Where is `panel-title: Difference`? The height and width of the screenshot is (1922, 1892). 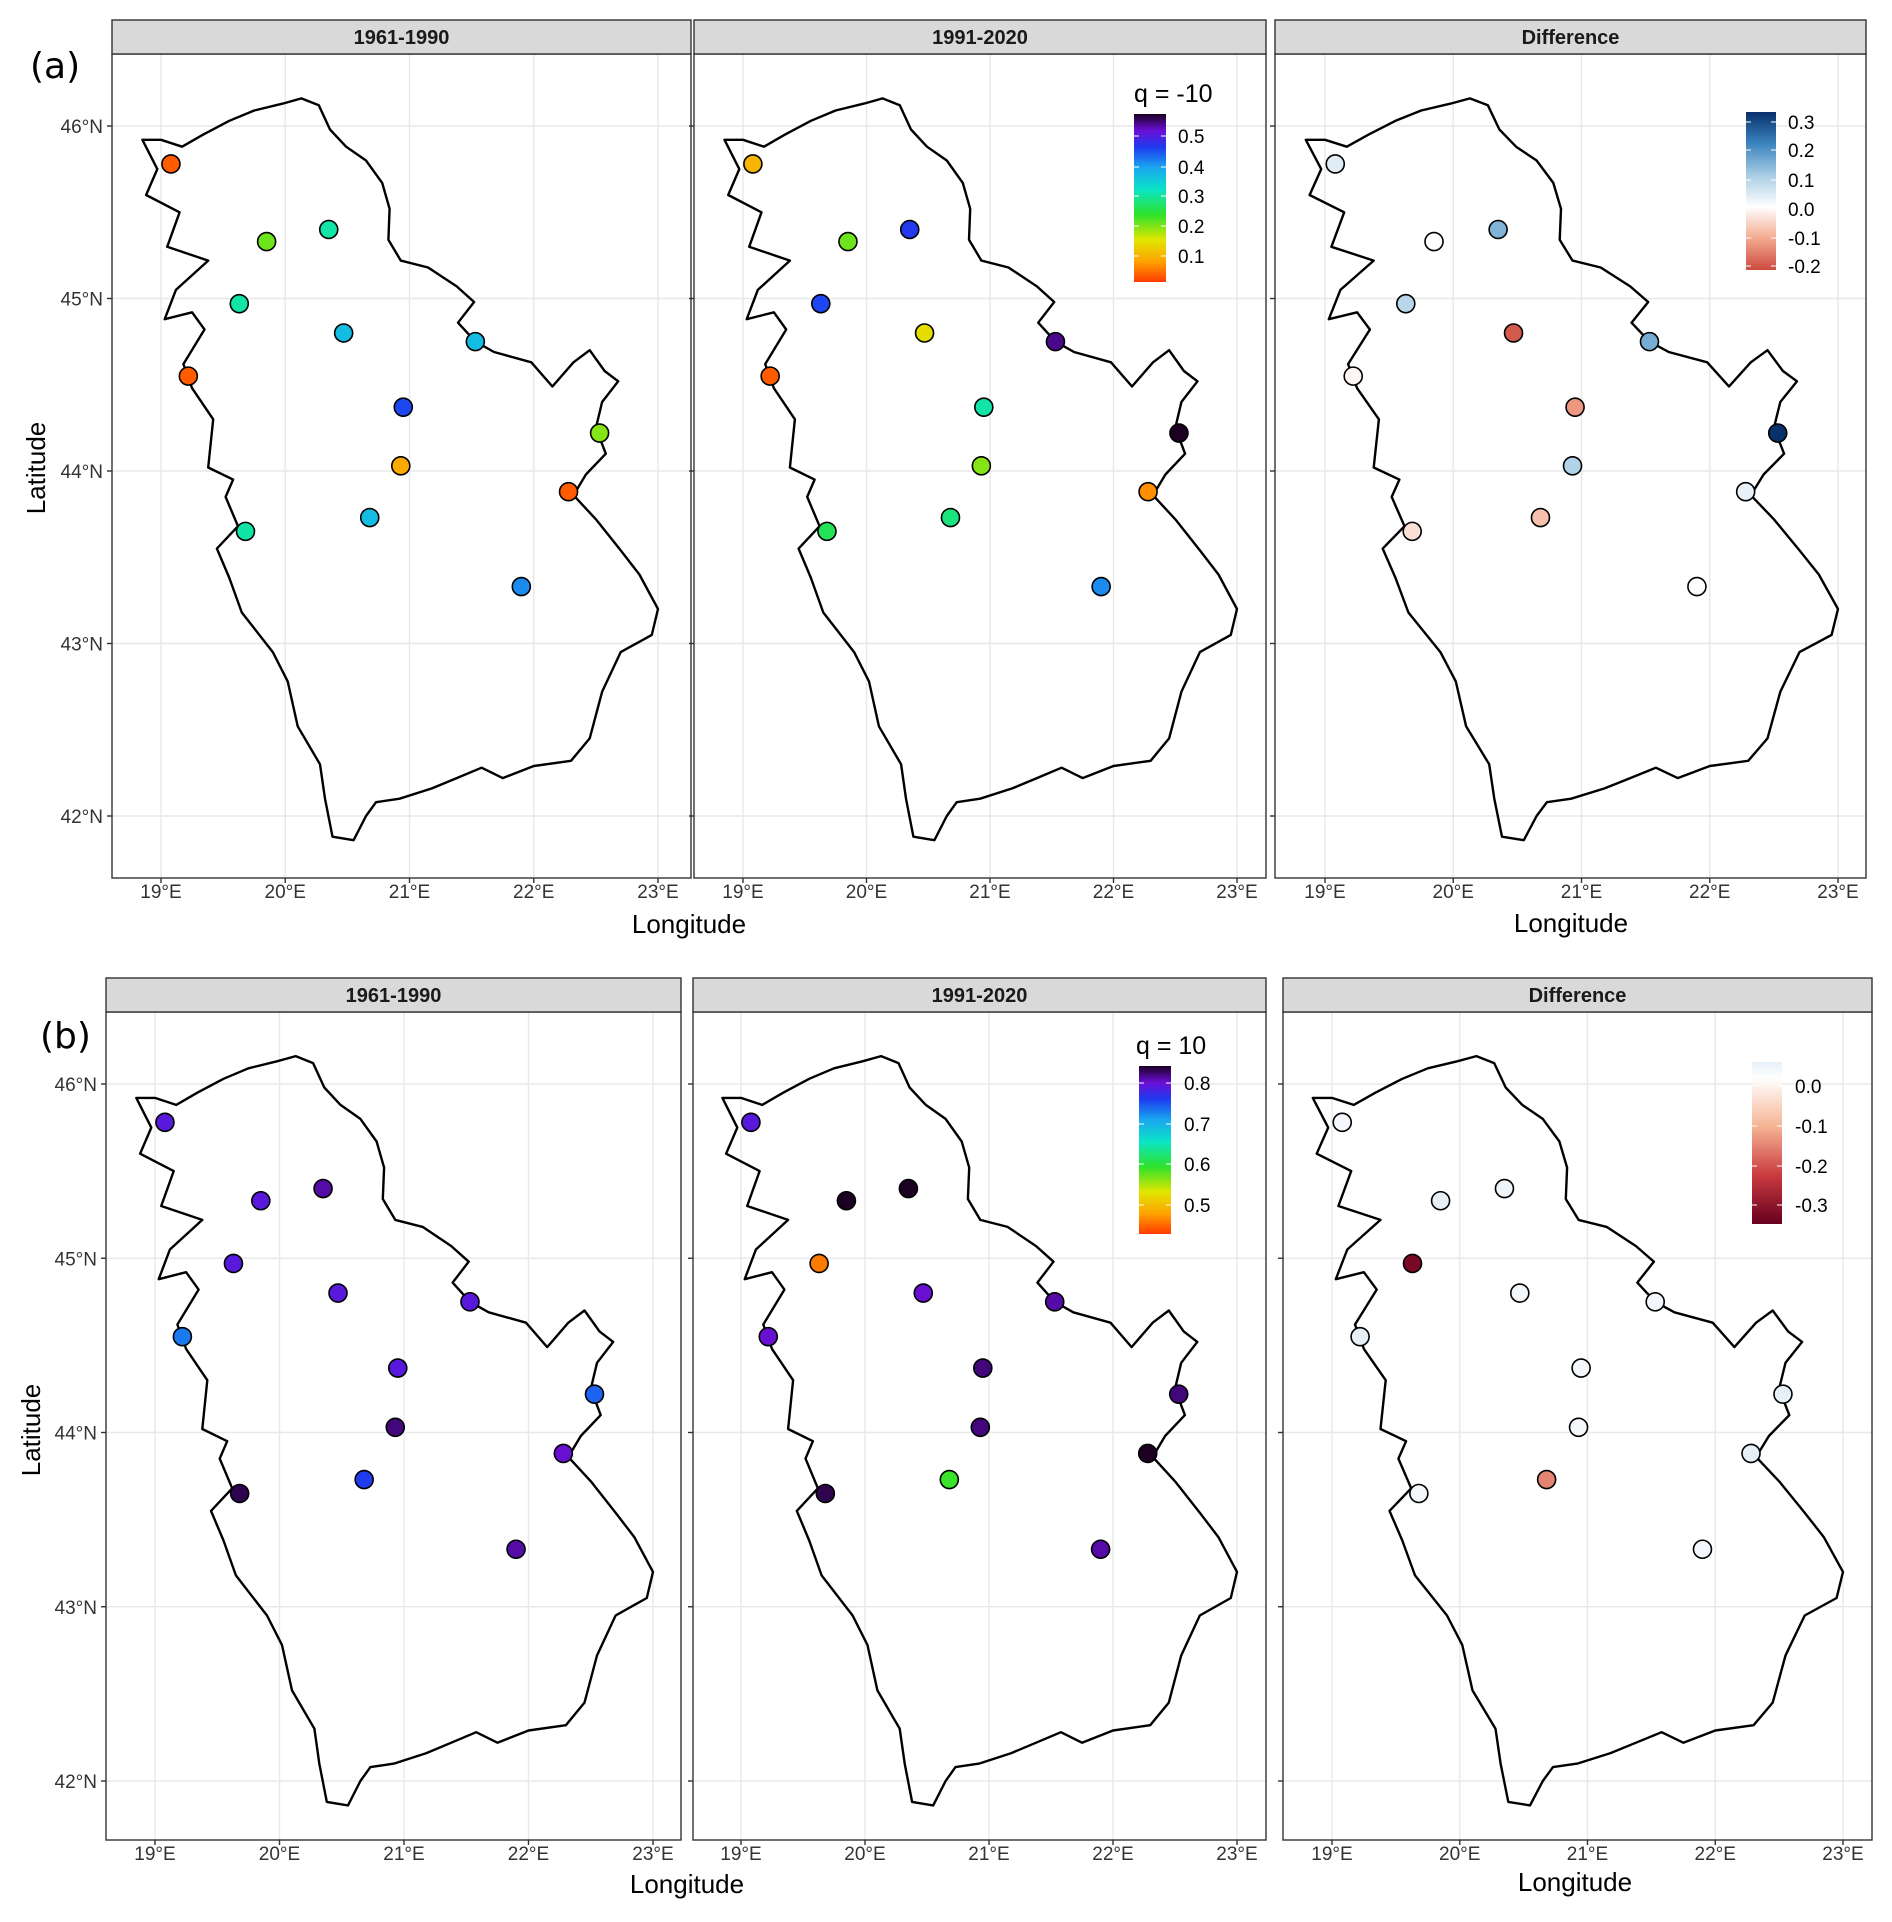 panel-title: Difference is located at coordinates (1571, 38).